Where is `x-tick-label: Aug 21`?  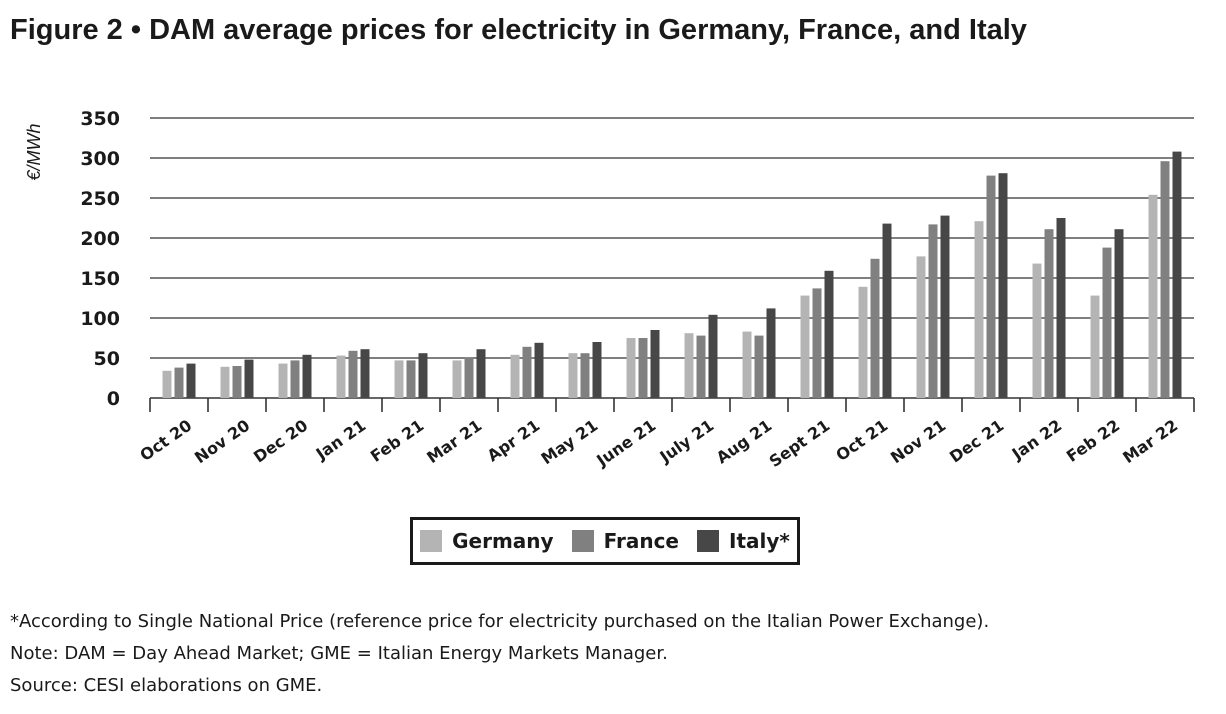 x-tick-label: Aug 21 is located at coordinates (744, 442).